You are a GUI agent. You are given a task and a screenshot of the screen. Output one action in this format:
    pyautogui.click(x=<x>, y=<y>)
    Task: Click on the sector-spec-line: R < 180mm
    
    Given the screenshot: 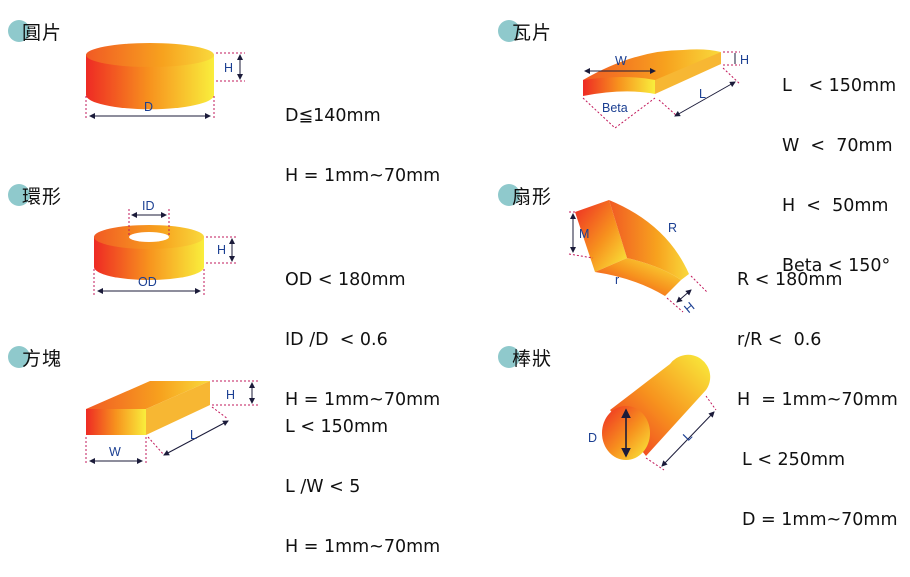 What is the action you would take?
    pyautogui.click(x=790, y=280)
    